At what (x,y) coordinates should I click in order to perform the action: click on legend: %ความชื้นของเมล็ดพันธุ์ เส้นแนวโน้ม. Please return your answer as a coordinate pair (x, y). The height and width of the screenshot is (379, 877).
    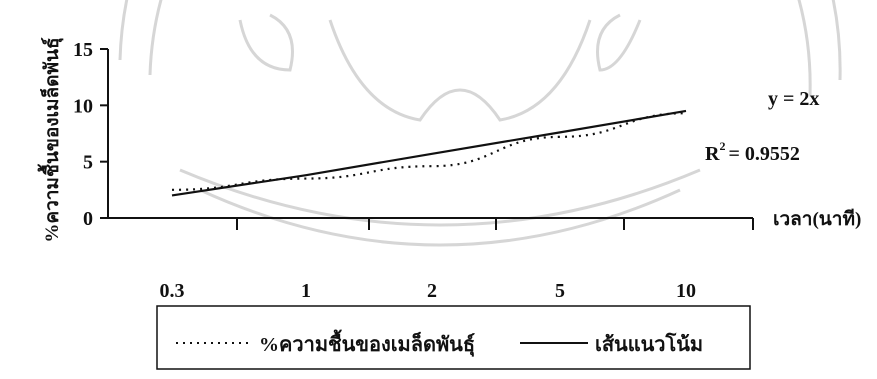
    Looking at the image, I should click on (453, 337).